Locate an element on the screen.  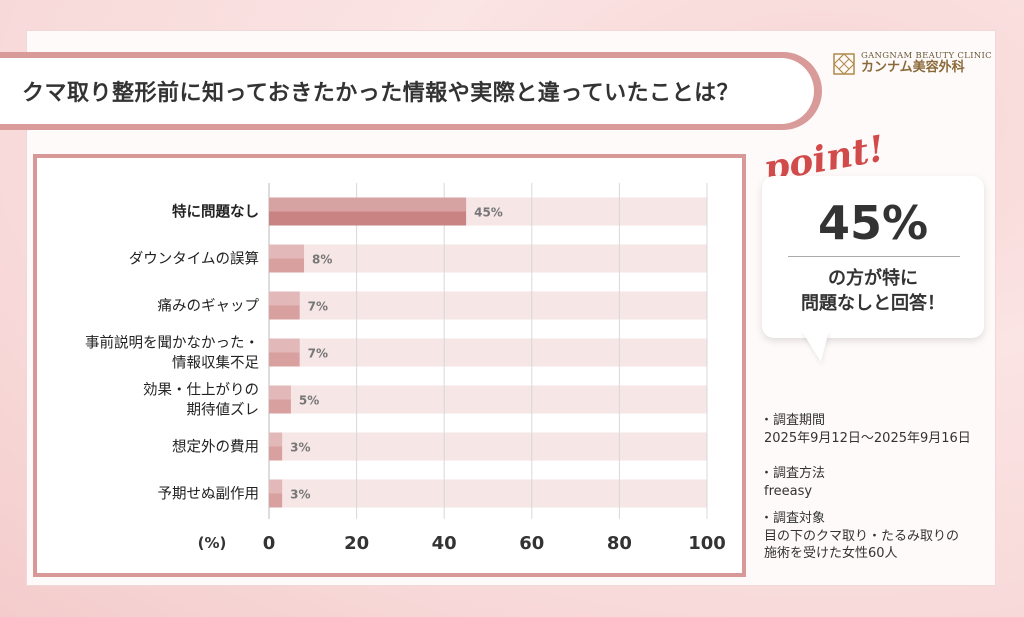
survey-target-label: 調査対象 is located at coordinates (880, 519).